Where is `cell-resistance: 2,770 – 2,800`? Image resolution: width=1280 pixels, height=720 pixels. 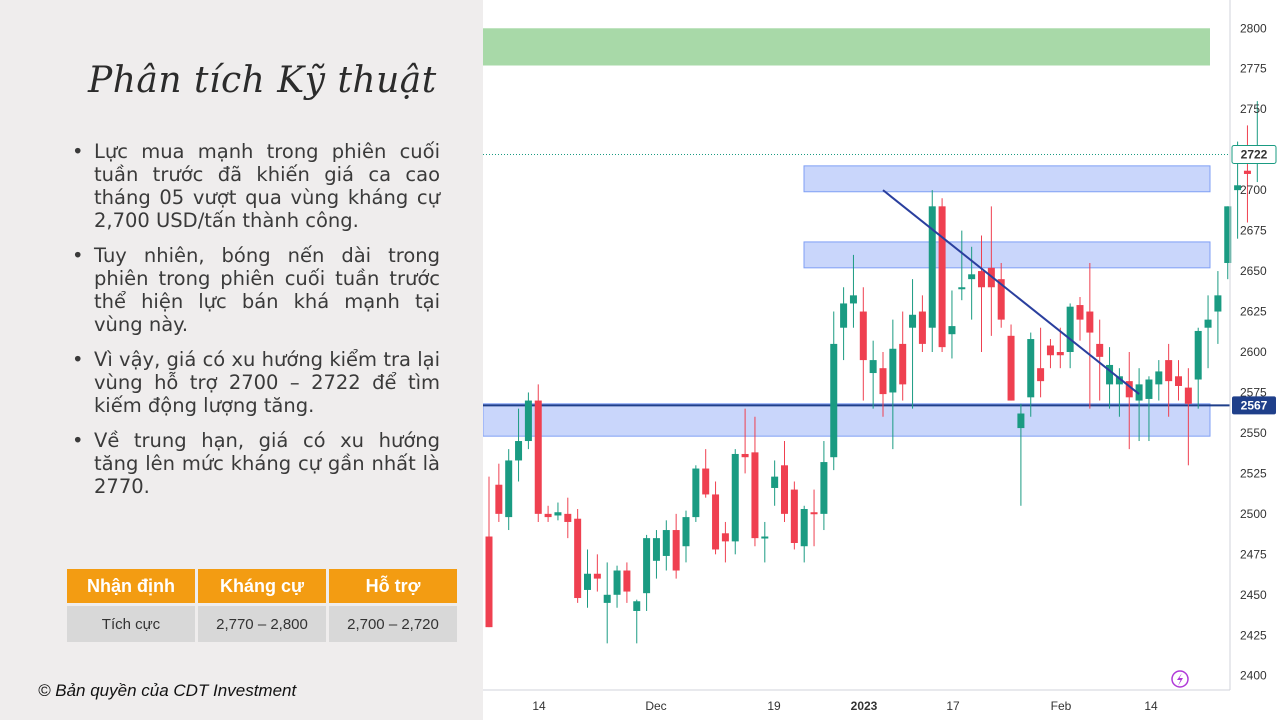
cell-resistance: 2,770 – 2,800 is located at coordinates (262, 624).